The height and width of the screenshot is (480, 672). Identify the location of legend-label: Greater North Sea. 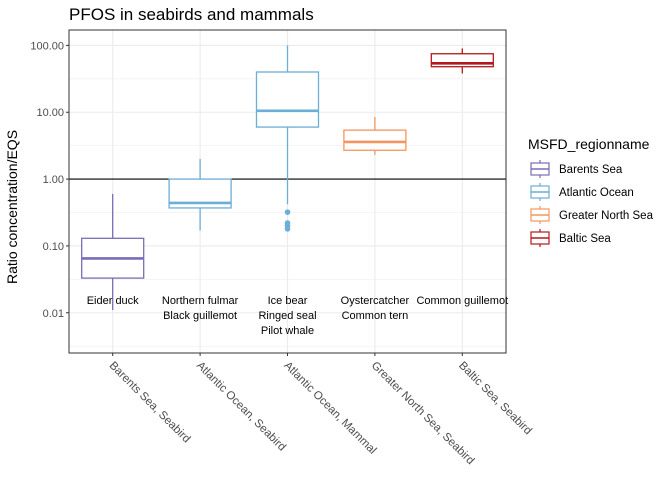
(606, 216).